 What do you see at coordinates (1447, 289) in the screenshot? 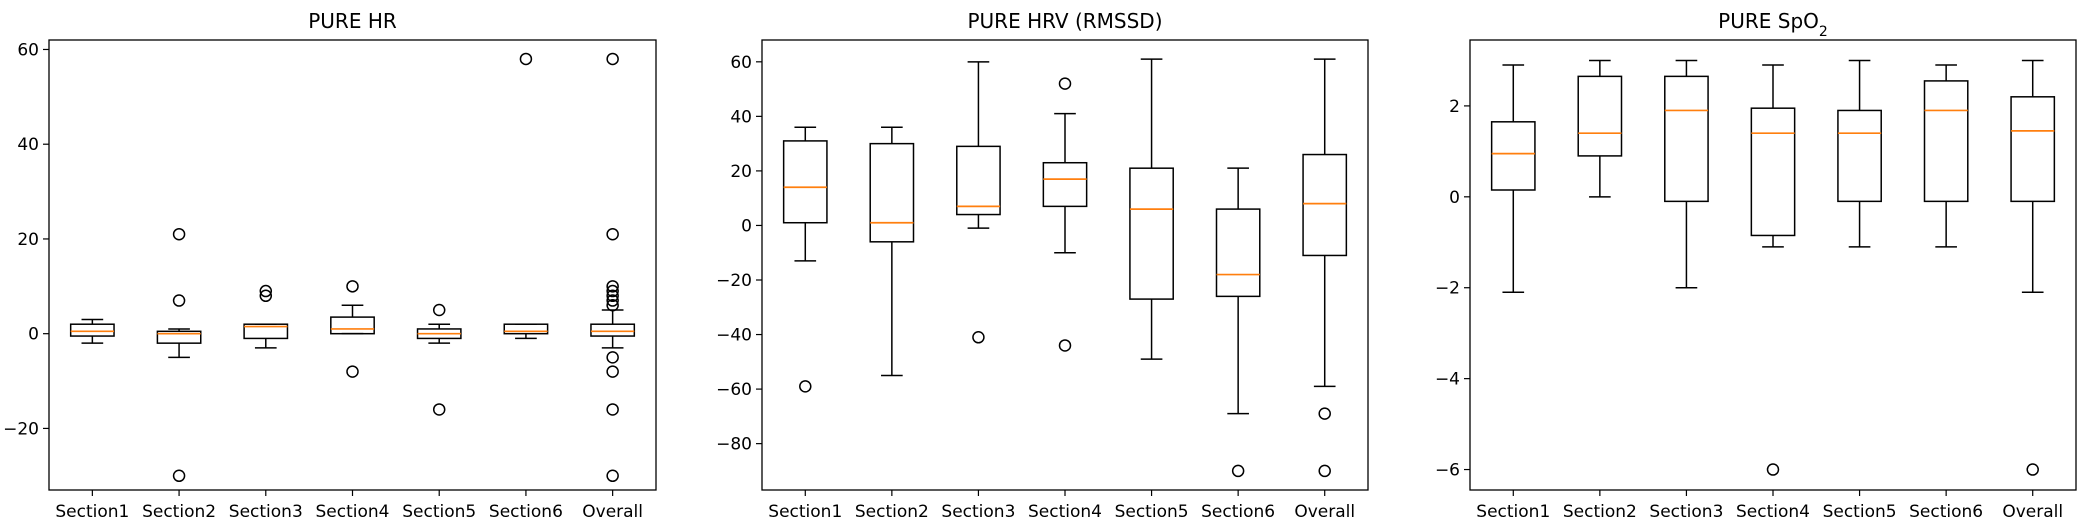
I see `y-tick-label: −2` at bounding box center [1447, 289].